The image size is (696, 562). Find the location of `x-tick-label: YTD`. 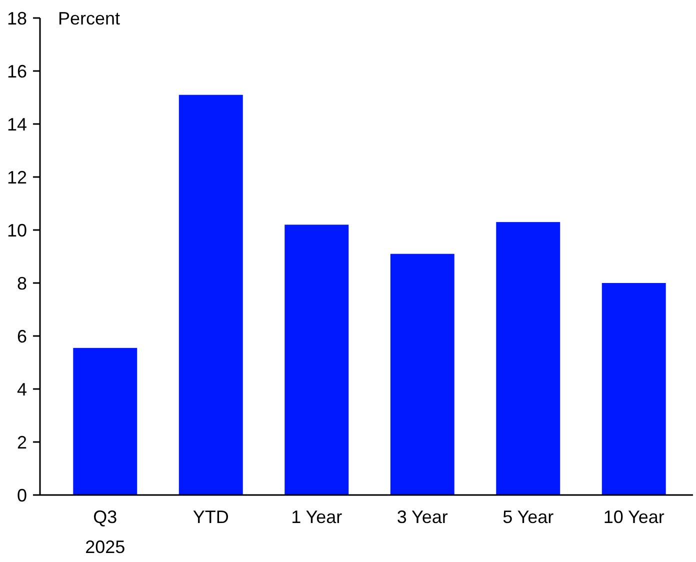

x-tick-label: YTD is located at coordinates (210, 517).